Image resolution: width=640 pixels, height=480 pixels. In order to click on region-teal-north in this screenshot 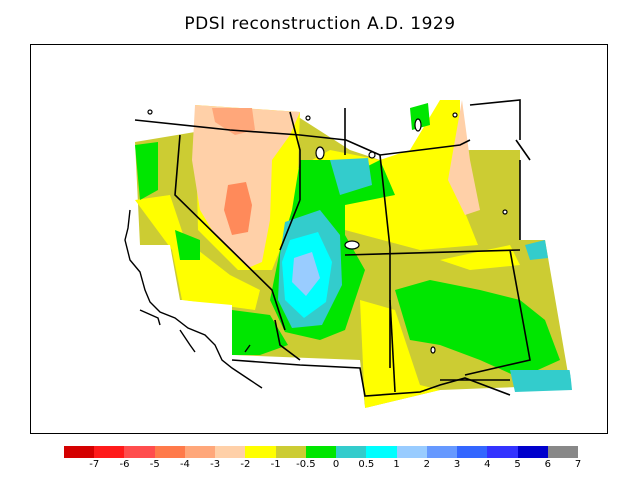, I will do `click(351, 176)`.